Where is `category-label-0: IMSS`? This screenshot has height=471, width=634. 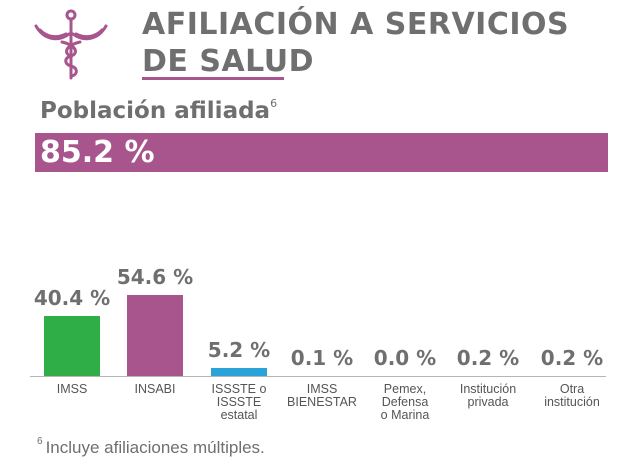 category-label-0: IMSS is located at coordinates (72, 389).